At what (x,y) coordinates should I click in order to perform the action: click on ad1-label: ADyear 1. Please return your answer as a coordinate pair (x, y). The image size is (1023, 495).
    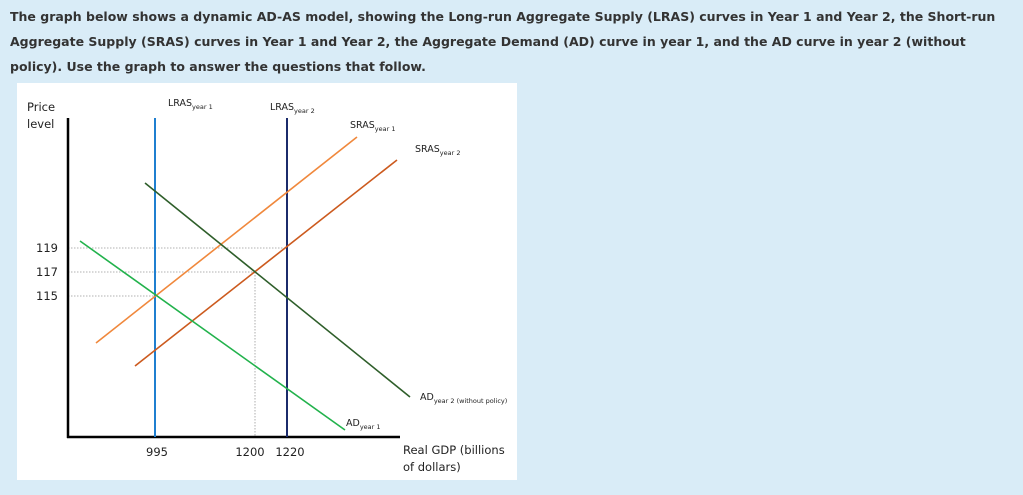
    Looking at the image, I should click on (363, 424).